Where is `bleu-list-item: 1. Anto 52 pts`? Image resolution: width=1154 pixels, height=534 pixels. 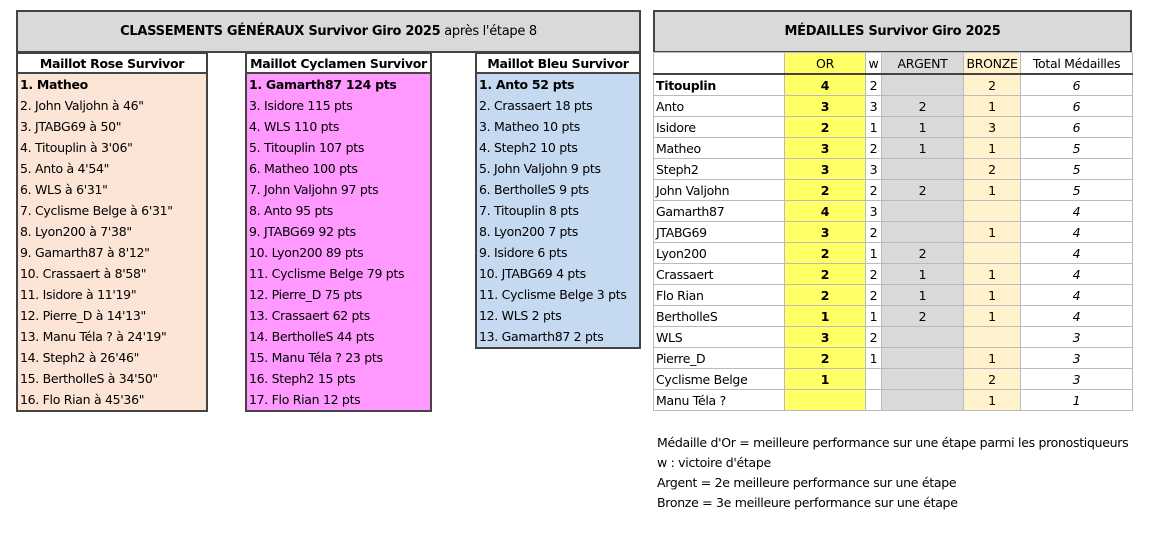
bleu-list-item: 1. Anto 52 pts is located at coordinates (527, 84).